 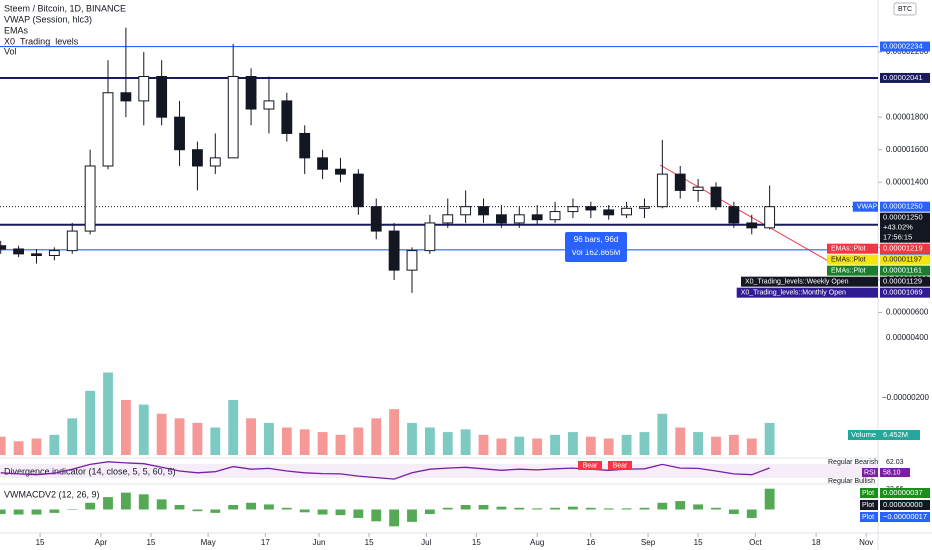 What do you see at coordinates (898, 227) in the screenshot?
I see `price-label-extra: +43.02%` at bounding box center [898, 227].